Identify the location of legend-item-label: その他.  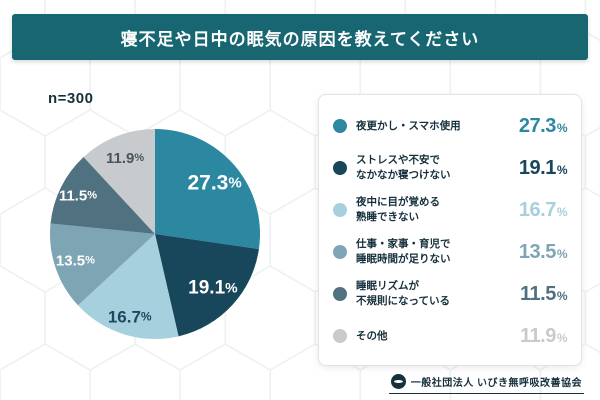
(372, 335).